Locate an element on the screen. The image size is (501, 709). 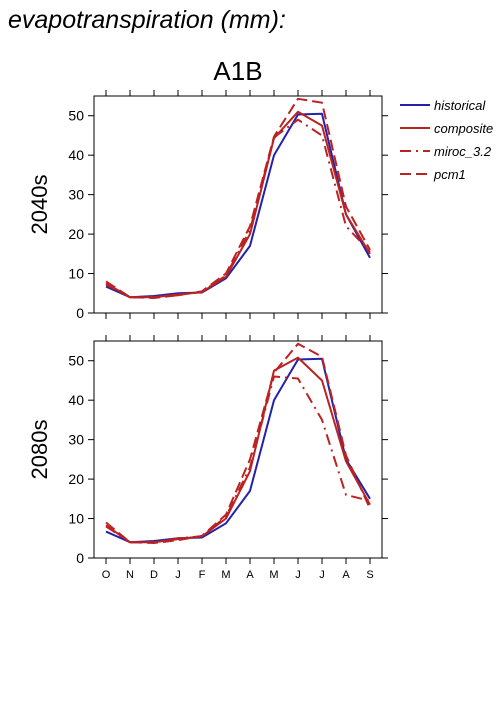
series-line-pcm1 is located at coordinates (238, 198).